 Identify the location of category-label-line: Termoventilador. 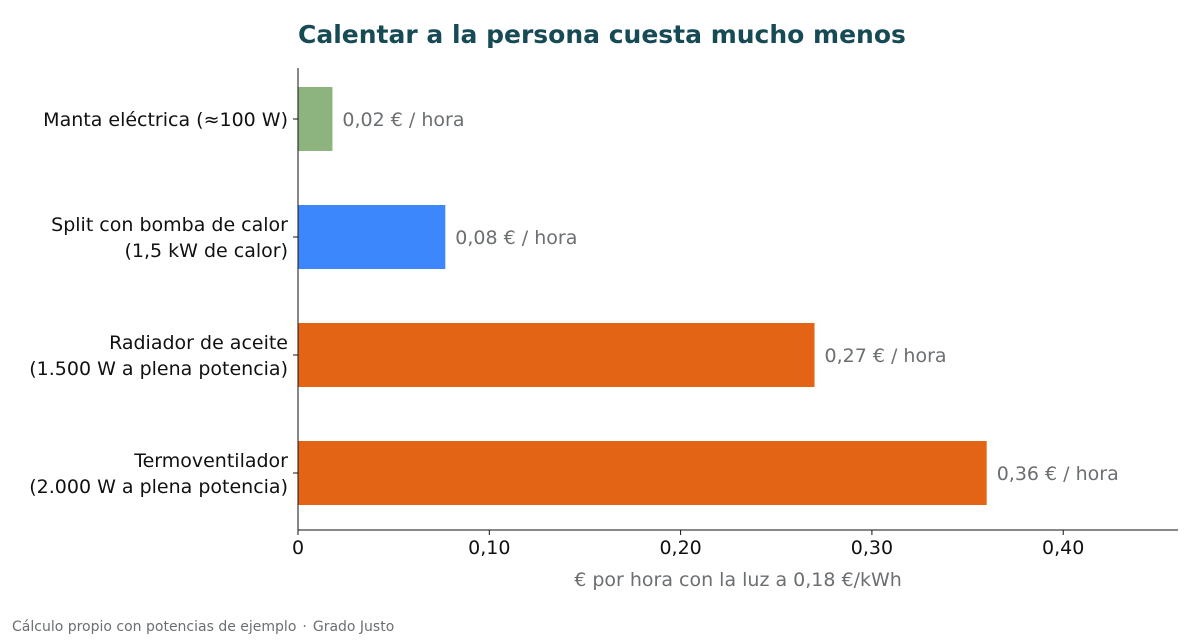
(210, 461).